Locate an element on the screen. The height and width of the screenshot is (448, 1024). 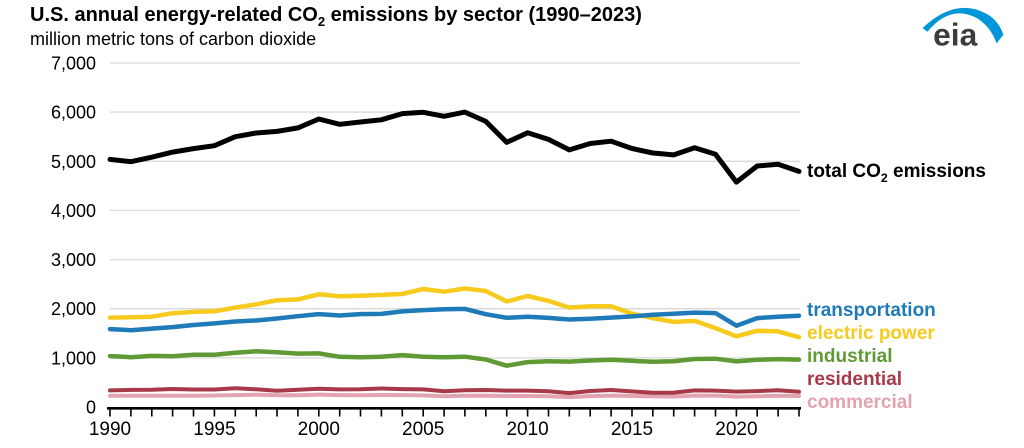
chart-units-subtitle: million metric tons of carbon dioxide is located at coordinates (173, 39).